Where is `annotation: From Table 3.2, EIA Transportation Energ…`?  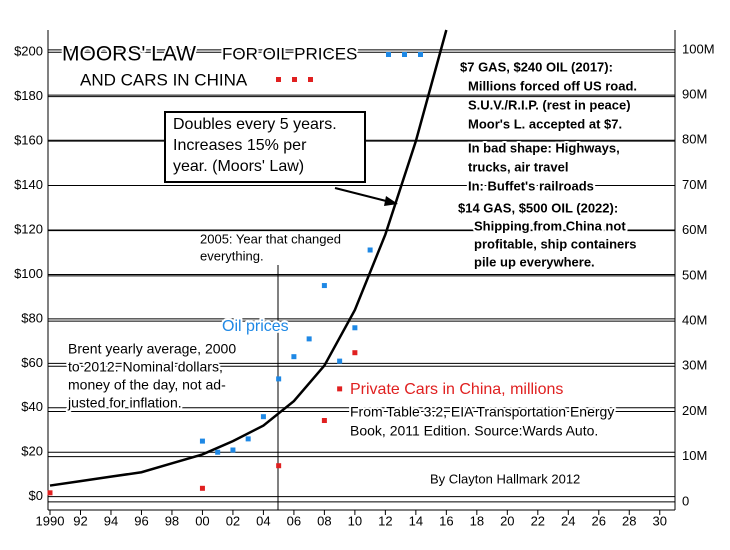 annotation: From Table 3.2, EIA Transportation Energ… is located at coordinates (482, 412).